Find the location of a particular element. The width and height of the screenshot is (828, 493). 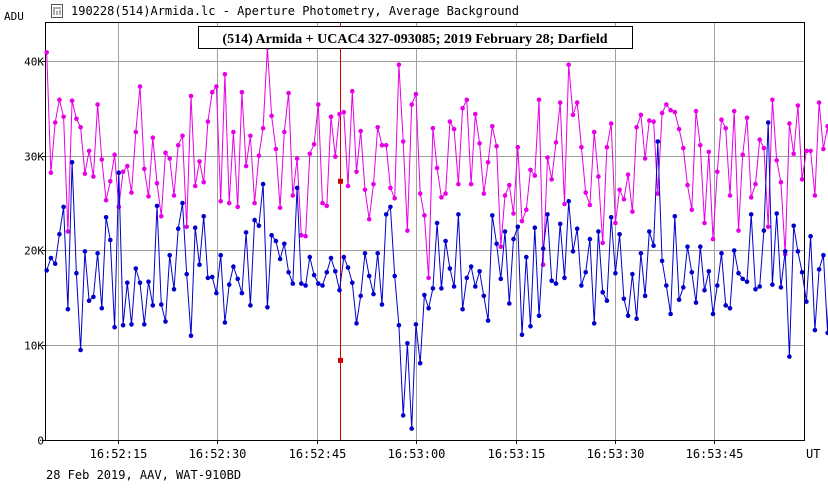

x-tick-label: 16:53:30 is located at coordinates (616, 454).